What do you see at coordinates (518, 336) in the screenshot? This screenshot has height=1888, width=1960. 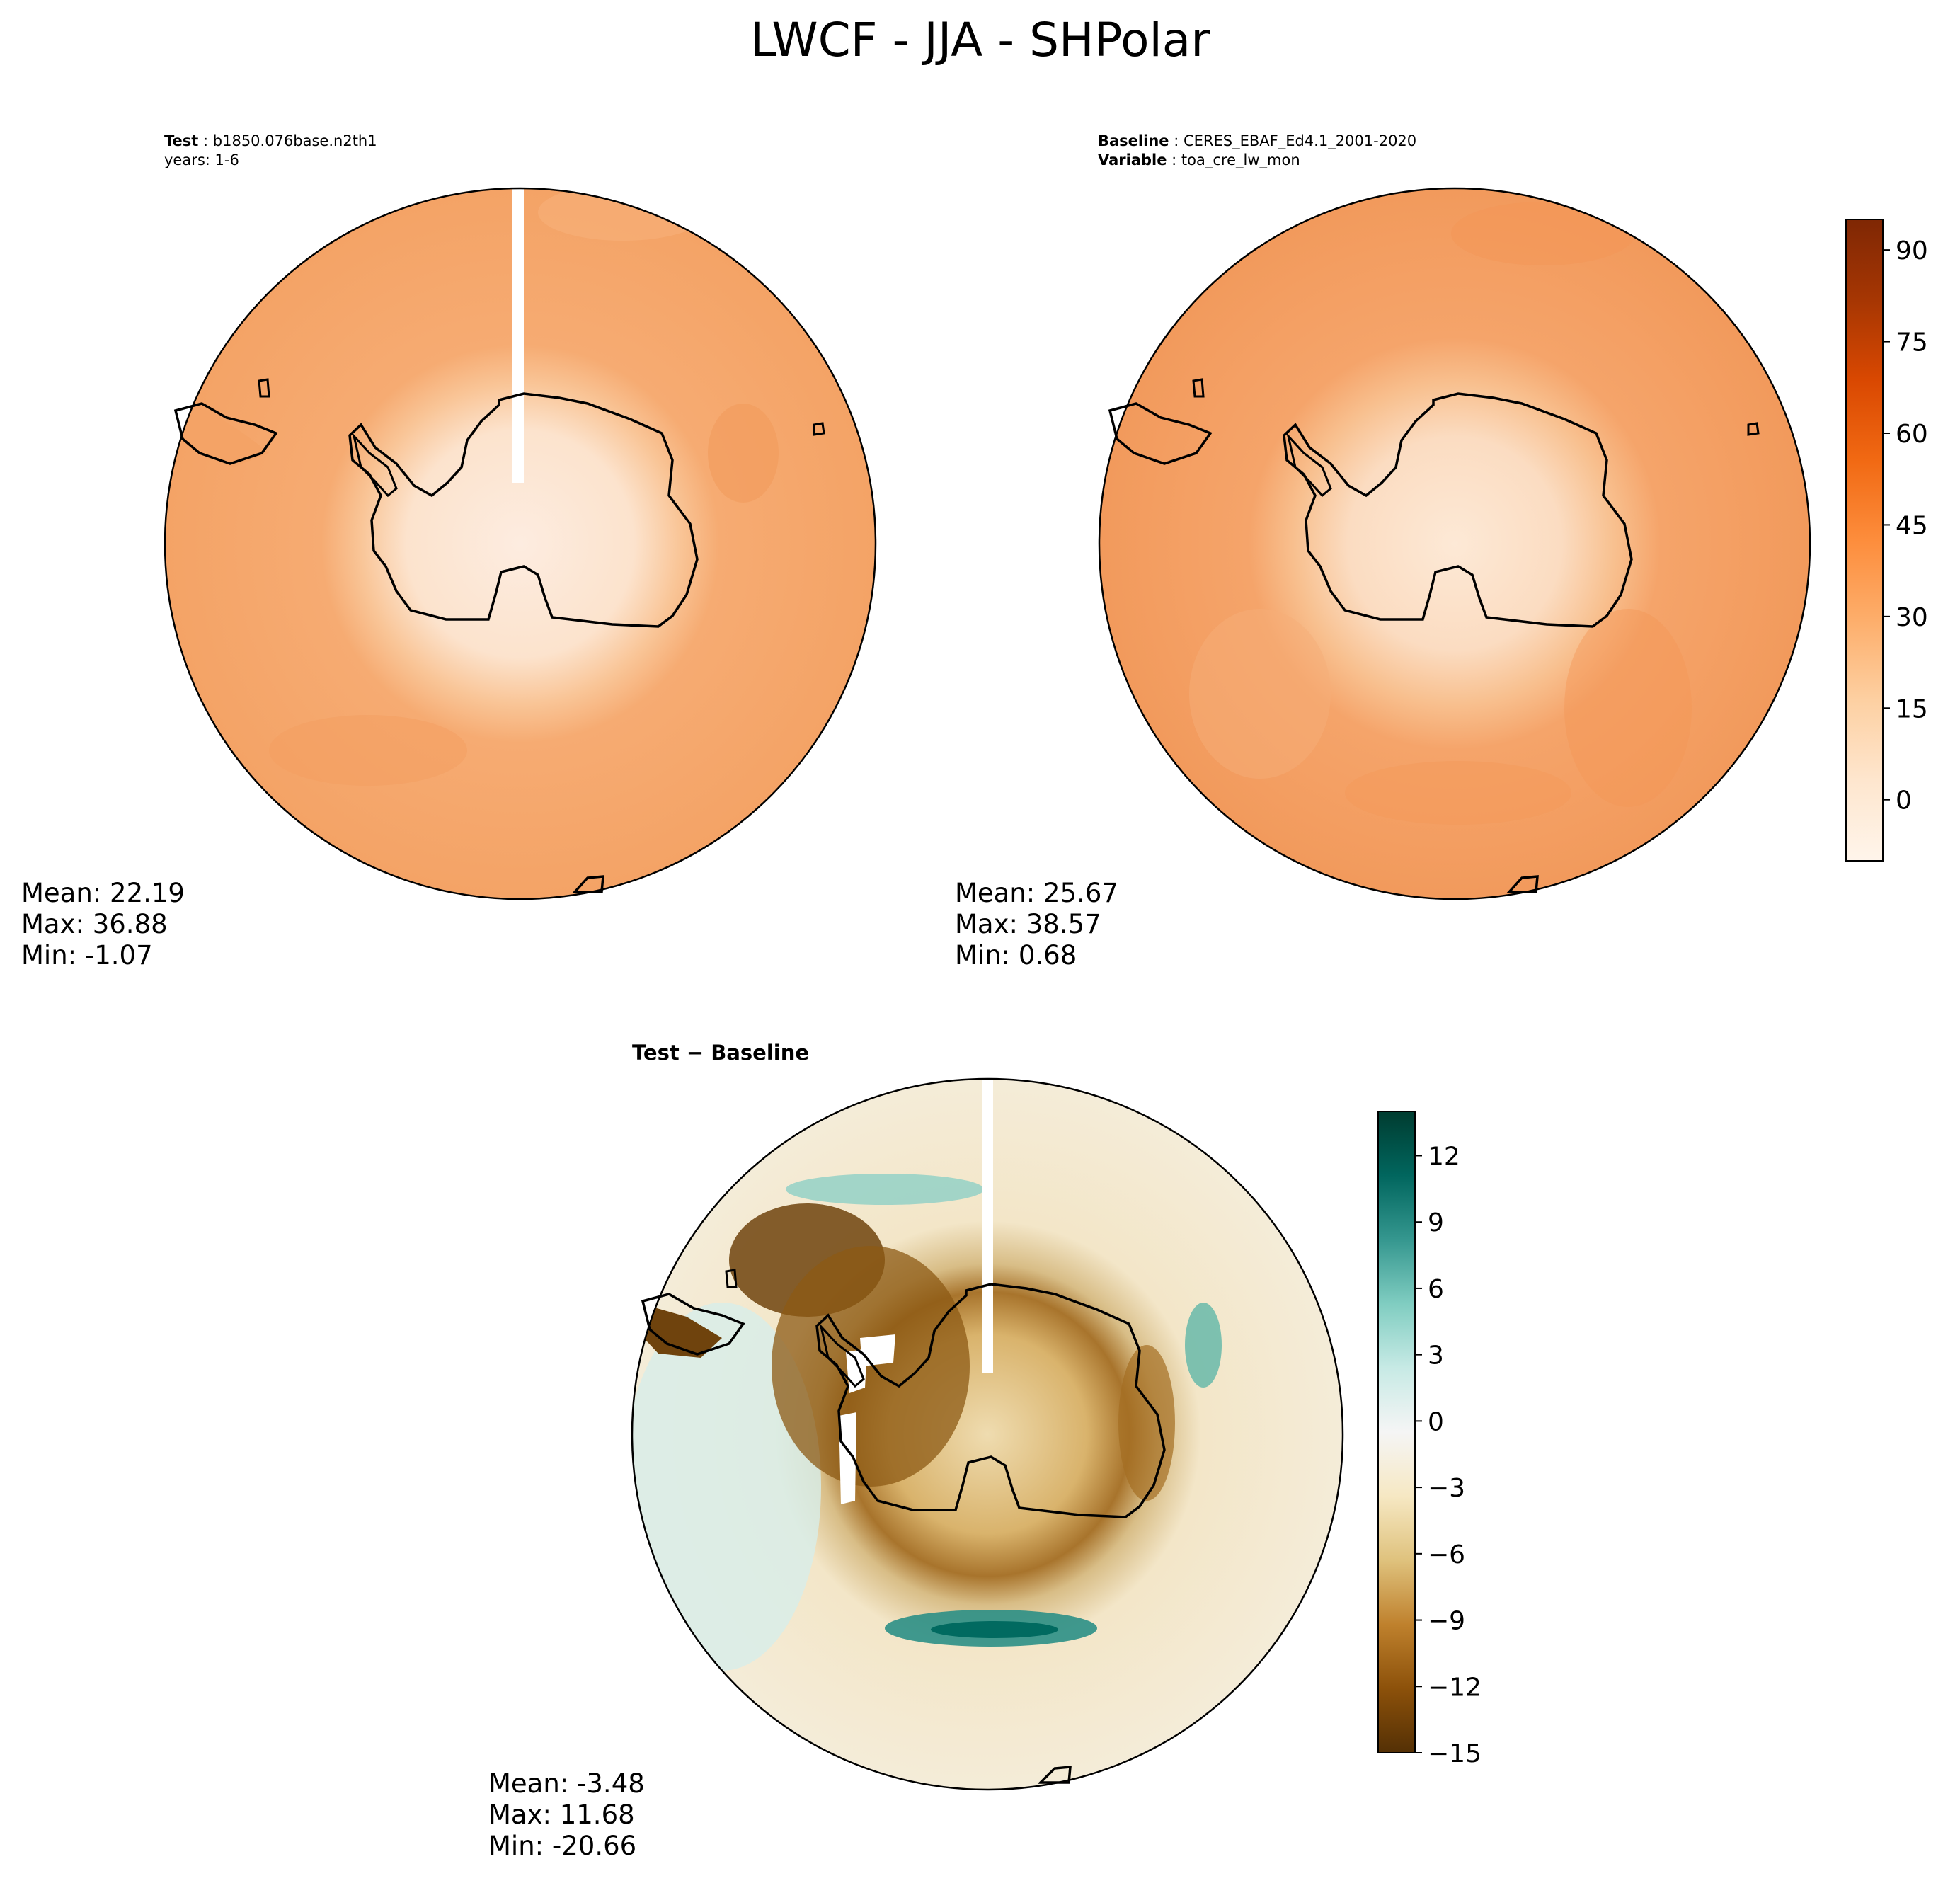 I see `test-map-missing-band` at bounding box center [518, 336].